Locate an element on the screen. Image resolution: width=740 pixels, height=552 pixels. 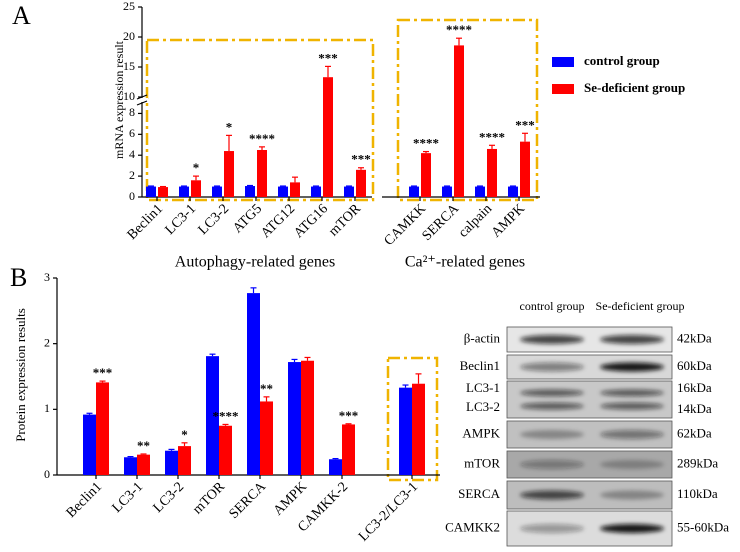
blot-column-label: Se-deficient group is located at coordinates (640, 306).